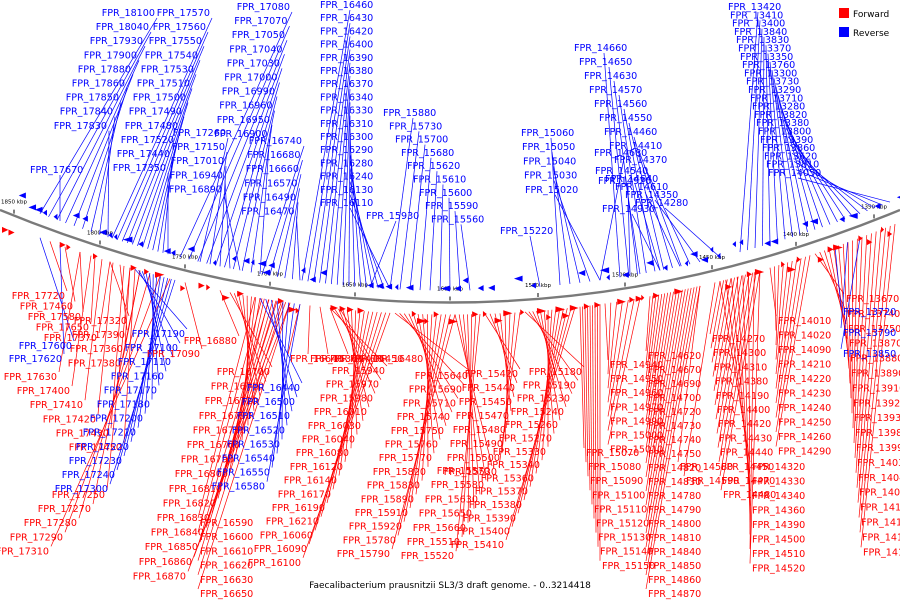 This screenshot has width=900, height=600. I want to click on forward-gene-label: FPR_14420, so click(744, 424).